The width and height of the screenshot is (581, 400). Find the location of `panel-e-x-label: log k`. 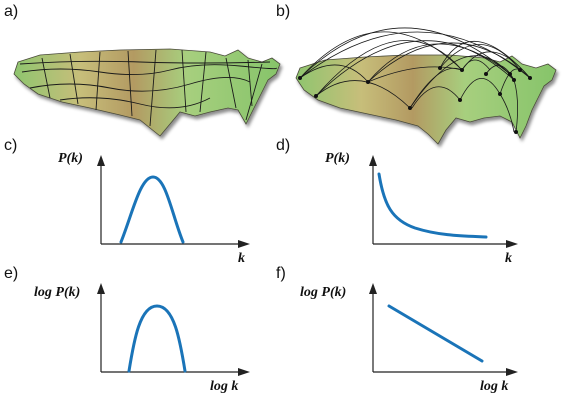

panel-e-x-label: log k is located at coordinates (224, 386).